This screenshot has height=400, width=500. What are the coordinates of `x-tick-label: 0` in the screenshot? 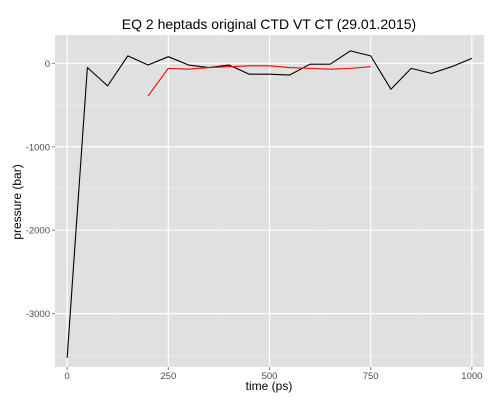 It's located at (66, 376).